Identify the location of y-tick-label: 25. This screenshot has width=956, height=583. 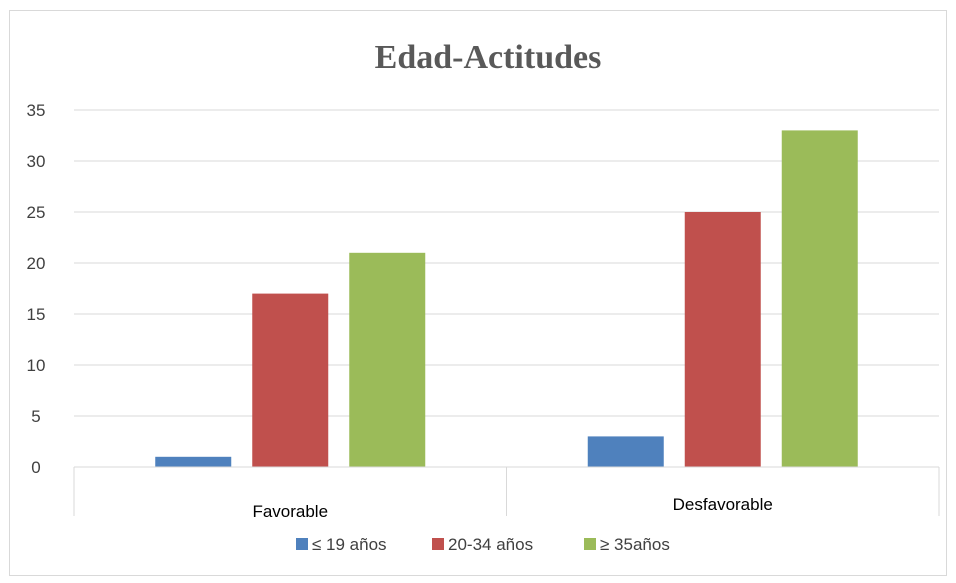
(36, 212).